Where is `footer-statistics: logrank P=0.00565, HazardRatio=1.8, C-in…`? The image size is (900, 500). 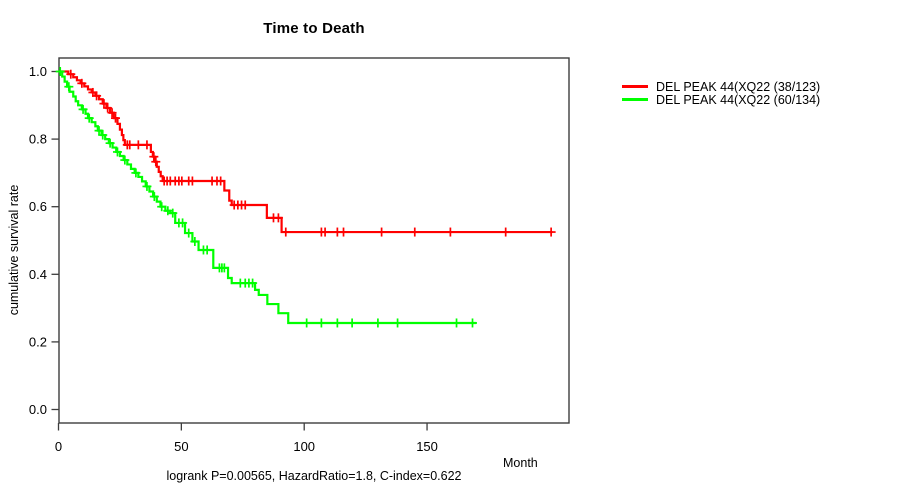 footer-statistics: logrank P=0.00565, HazardRatio=1.8, C-in… is located at coordinates (314, 476).